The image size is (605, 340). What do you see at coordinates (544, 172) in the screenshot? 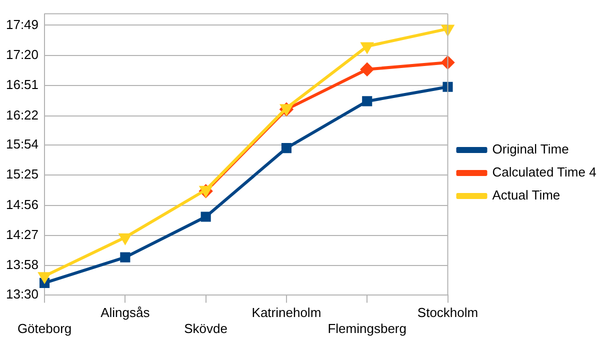
I see `legend-label: Calculated Time 4` at bounding box center [544, 172].